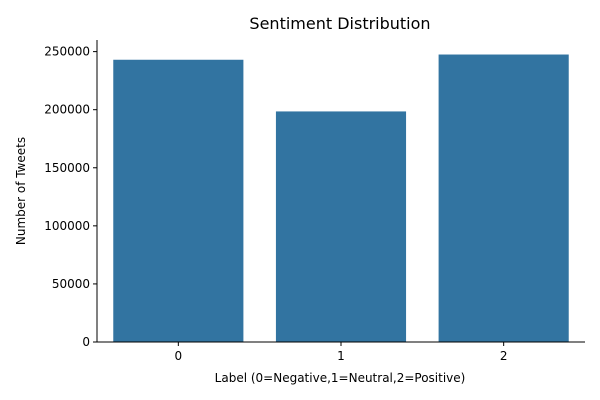 Image resolution: width=600 pixels, height=400 pixels. I want to click on y-tick-label: 100000, so click(67, 226).